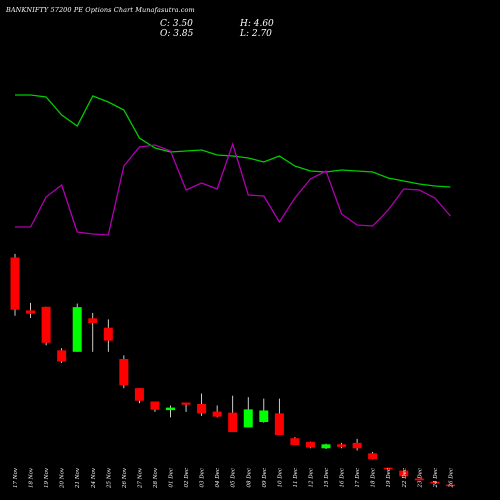  What do you see at coordinates (327, 478) in the screenshot?
I see `x-tick-label: 15 Dec` at bounding box center [327, 478].